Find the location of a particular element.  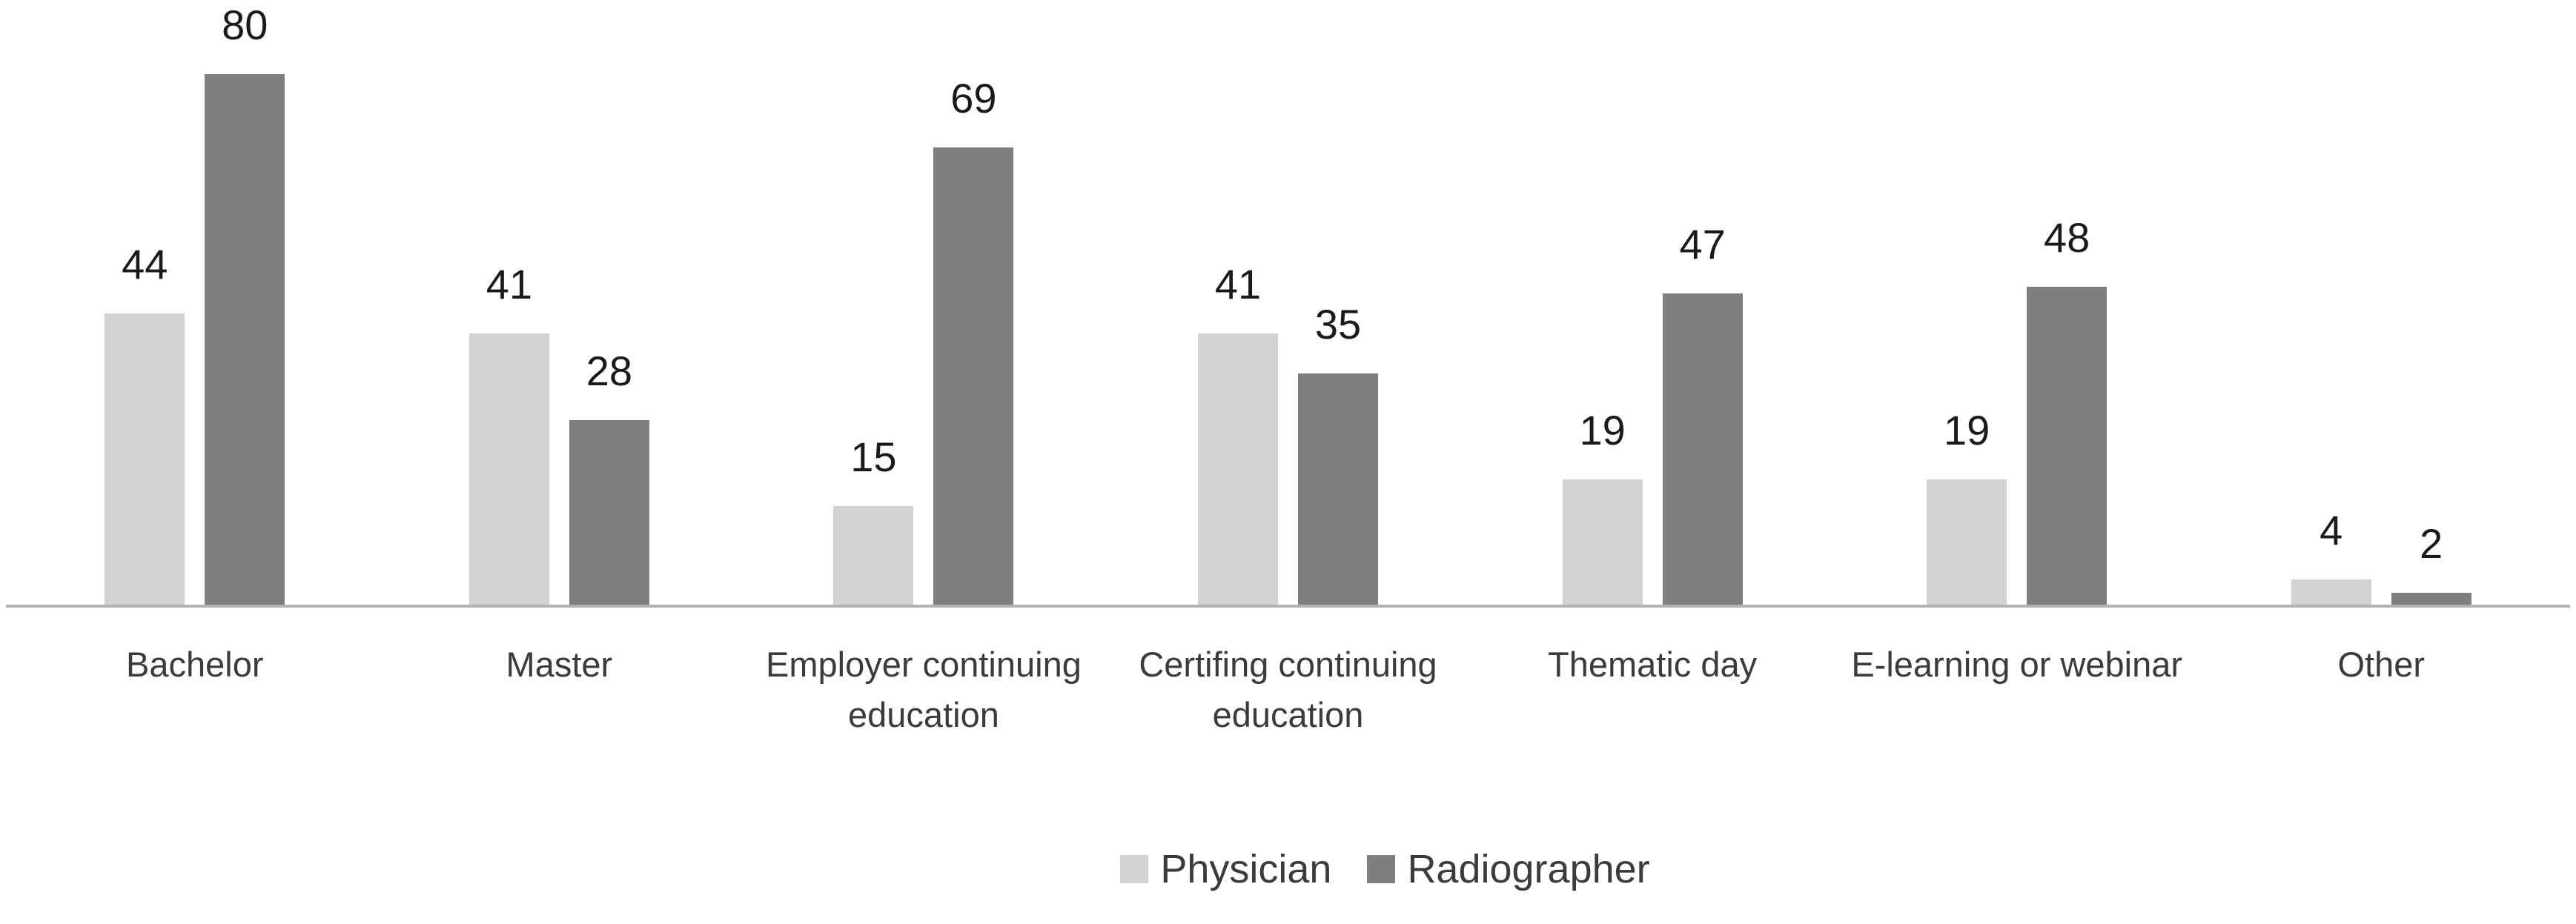

x-axis-line is located at coordinates (1288, 606).